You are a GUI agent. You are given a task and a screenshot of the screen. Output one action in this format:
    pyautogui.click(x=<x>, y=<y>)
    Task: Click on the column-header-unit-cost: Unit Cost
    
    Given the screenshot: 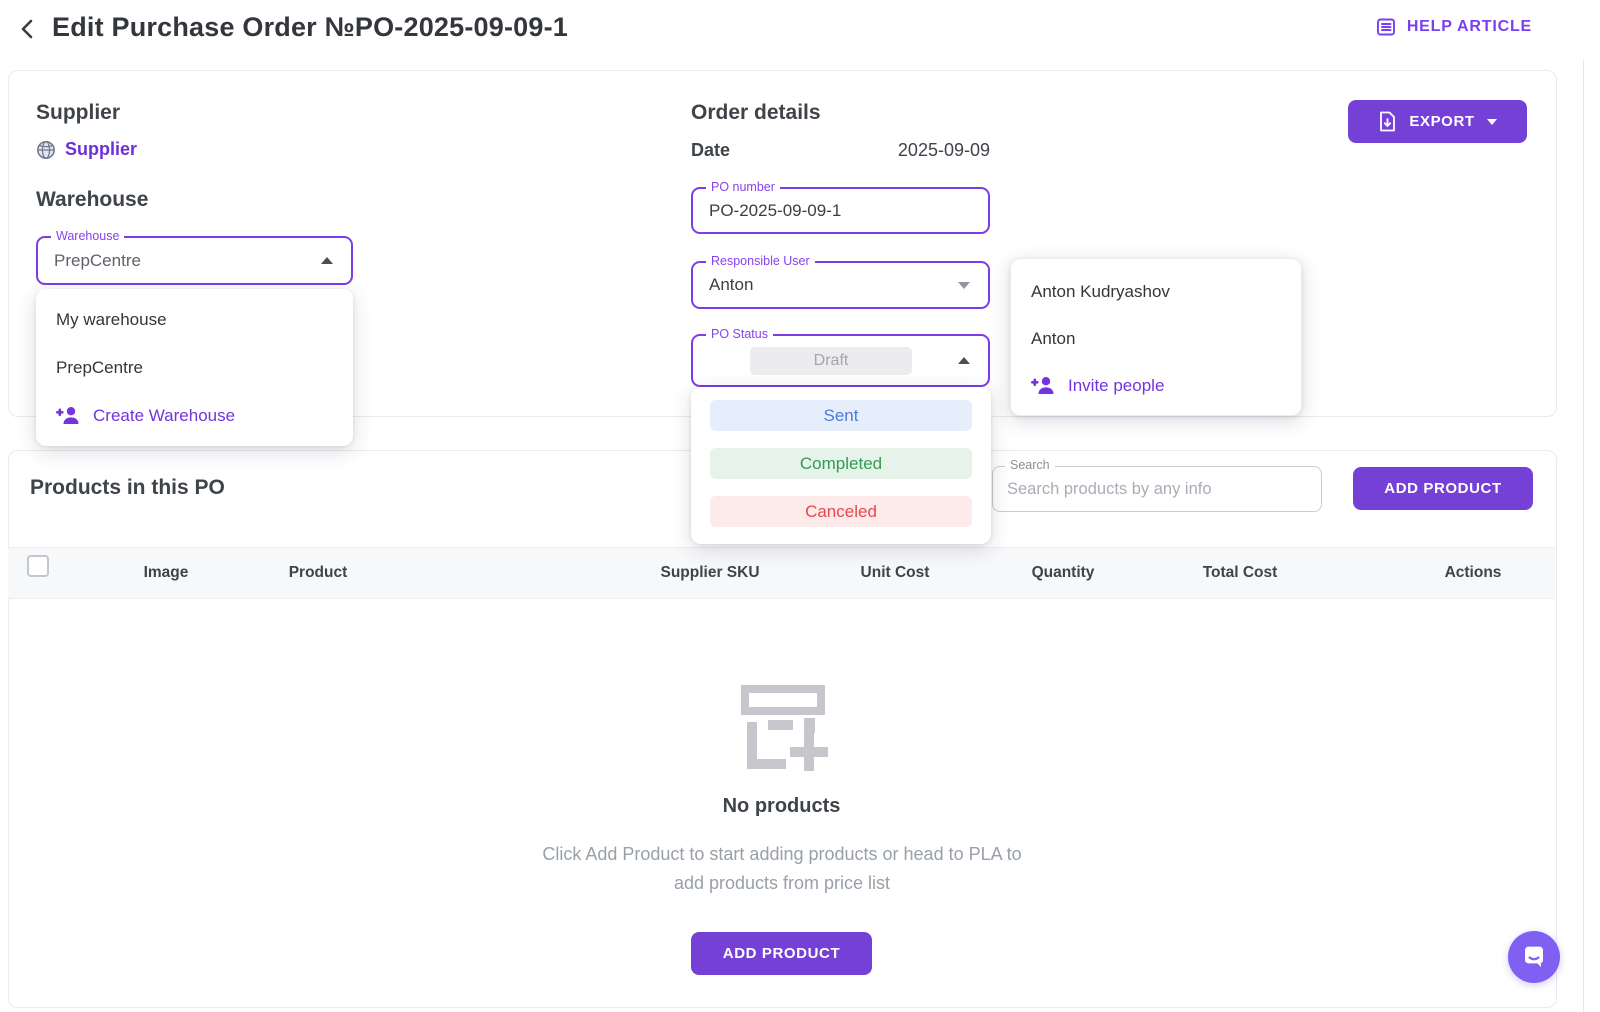 What is the action you would take?
    pyautogui.click(x=895, y=572)
    